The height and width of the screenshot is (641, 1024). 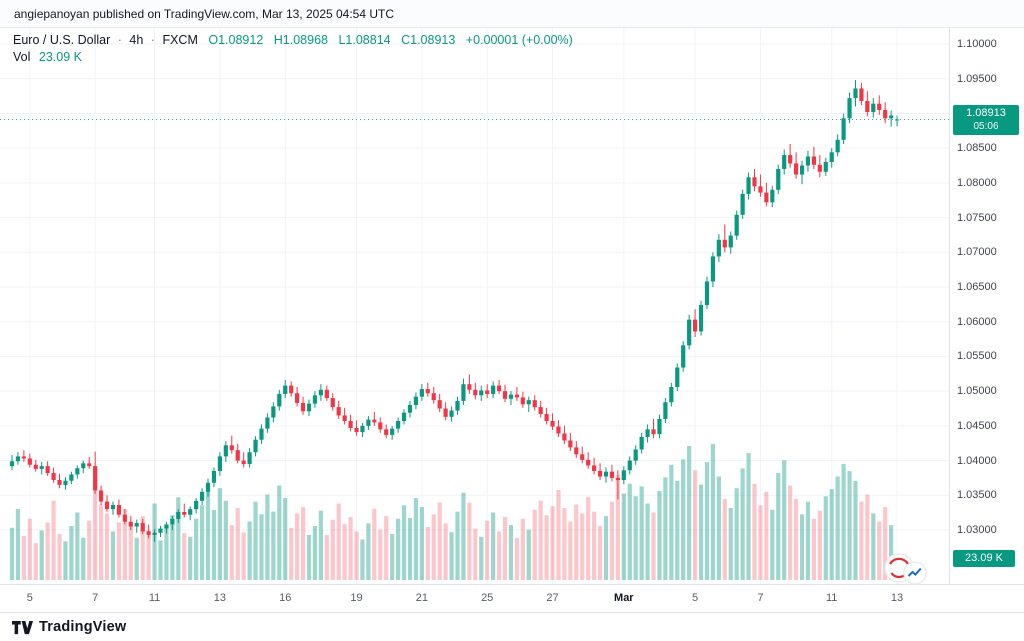 What do you see at coordinates (512, 598) in the screenshot?
I see `time-axis: 5 7 11 13 16 19 21 25 27 Mar 5 7 11 13` at bounding box center [512, 598].